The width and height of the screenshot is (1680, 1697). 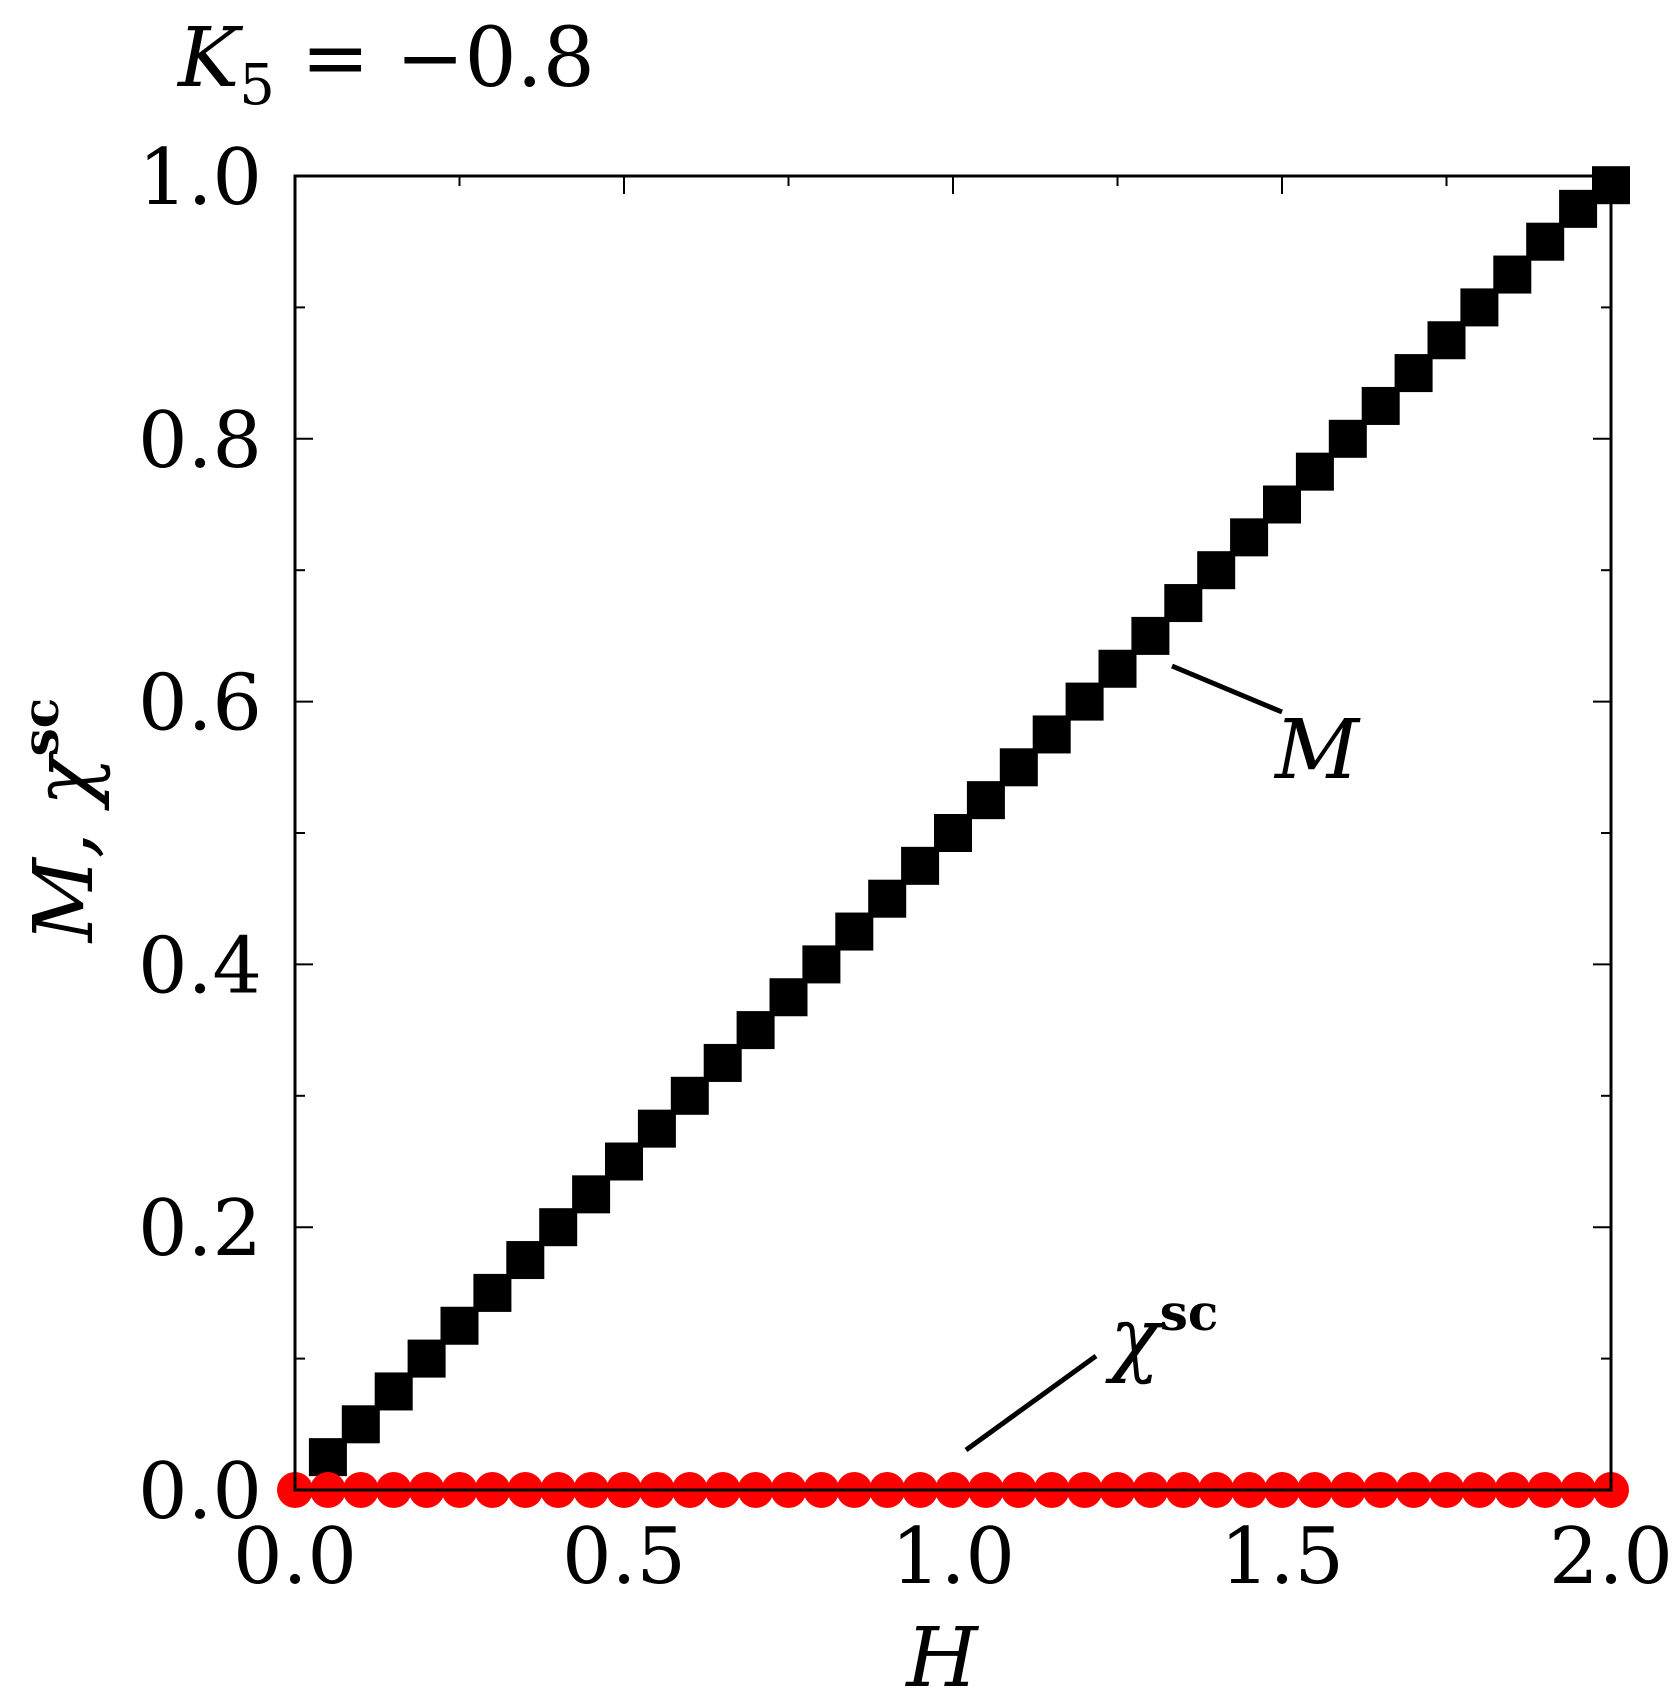 I want to click on y-tick-label: 1.0, so click(x=200, y=178).